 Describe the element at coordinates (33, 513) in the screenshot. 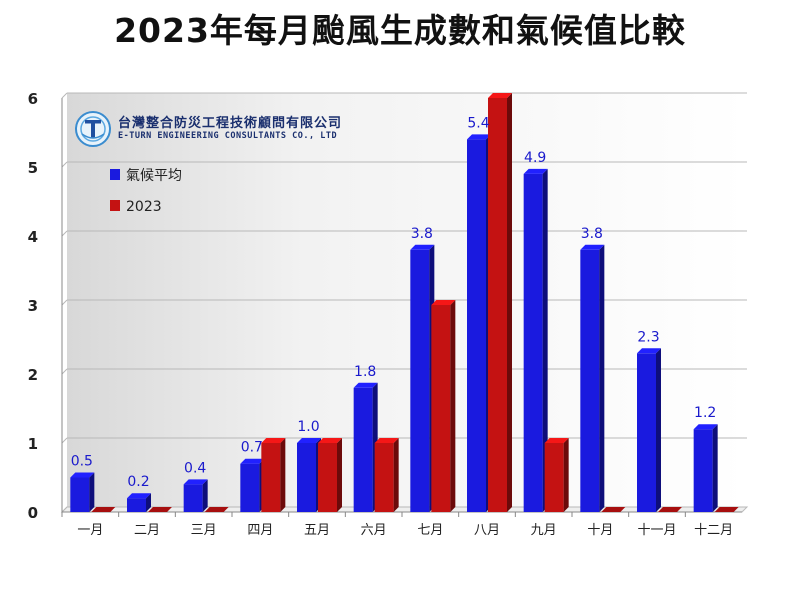

I see `y-tick-label: 0` at that location.